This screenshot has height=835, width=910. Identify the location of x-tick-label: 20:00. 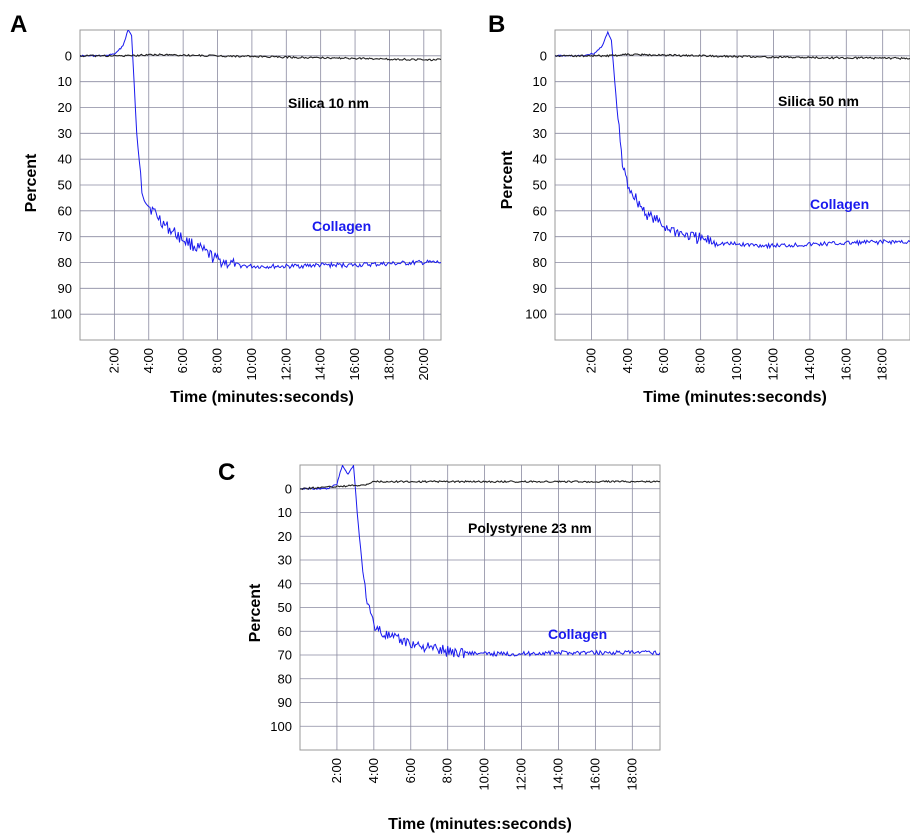
(423, 364).